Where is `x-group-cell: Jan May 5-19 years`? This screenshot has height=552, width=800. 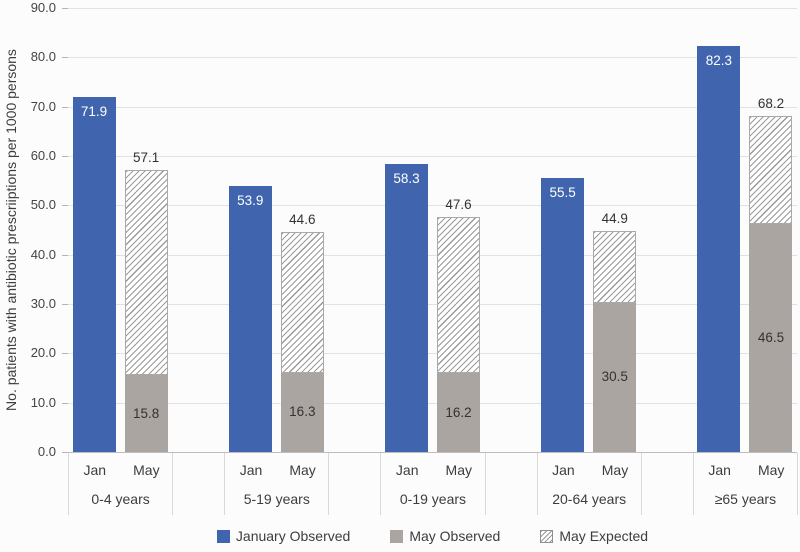
x-group-cell: Jan May 5-19 years is located at coordinates (277, 484).